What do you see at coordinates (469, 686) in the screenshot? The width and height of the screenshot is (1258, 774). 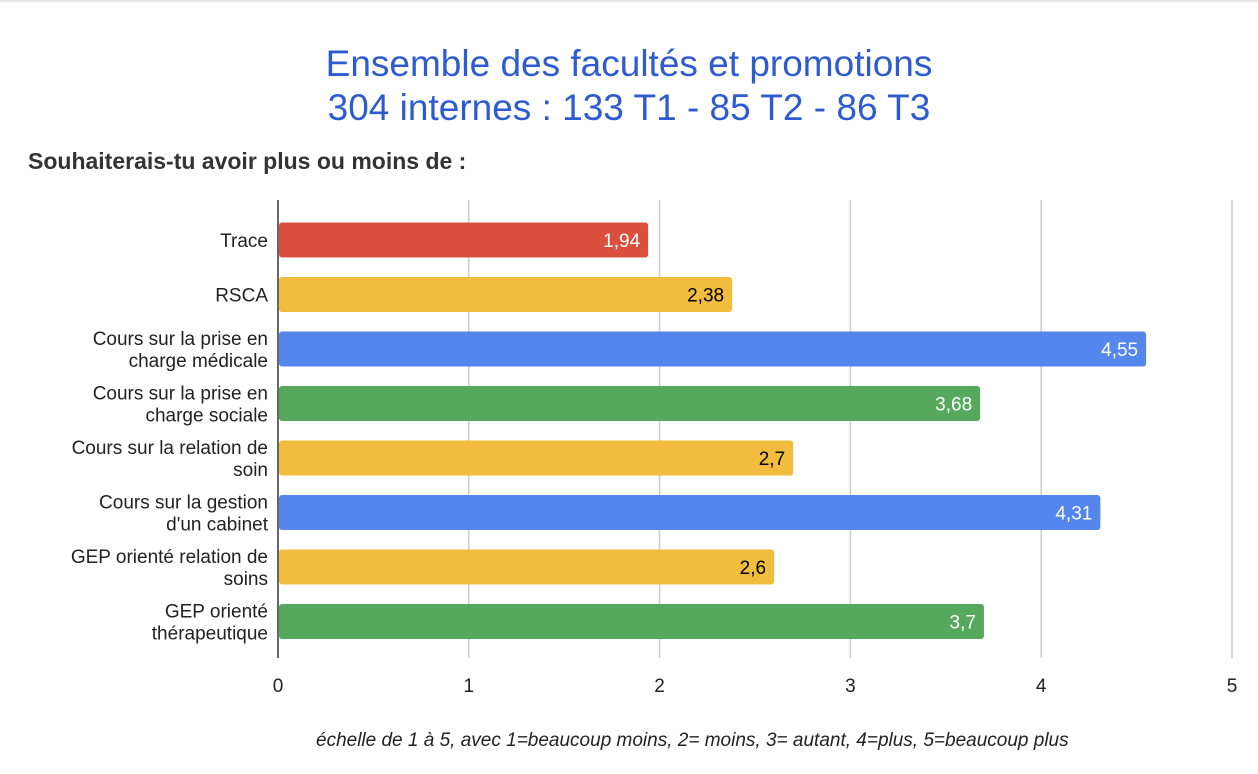 I see `x-tick-label: 1` at bounding box center [469, 686].